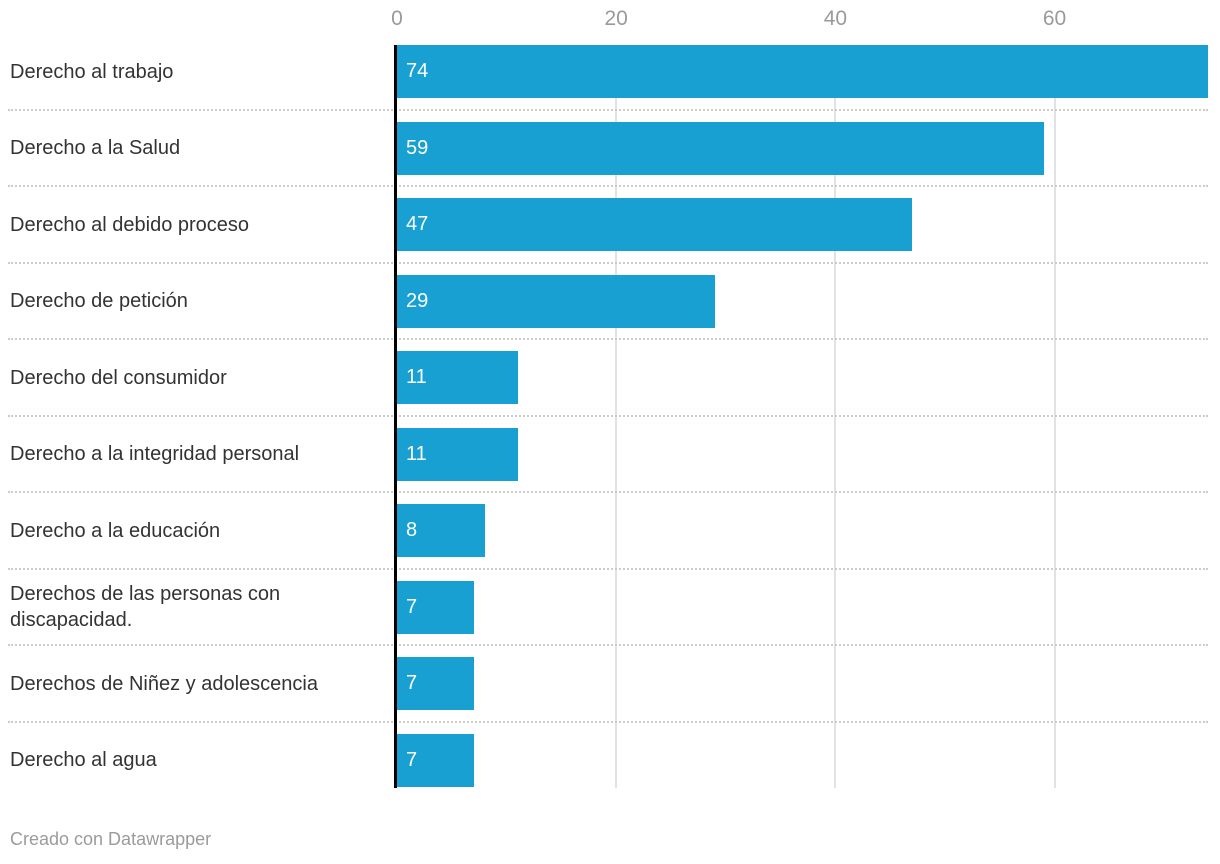 The height and width of the screenshot is (864, 1220). Describe the element at coordinates (417, 224) in the screenshot. I see `bar-value-label: 47` at that location.